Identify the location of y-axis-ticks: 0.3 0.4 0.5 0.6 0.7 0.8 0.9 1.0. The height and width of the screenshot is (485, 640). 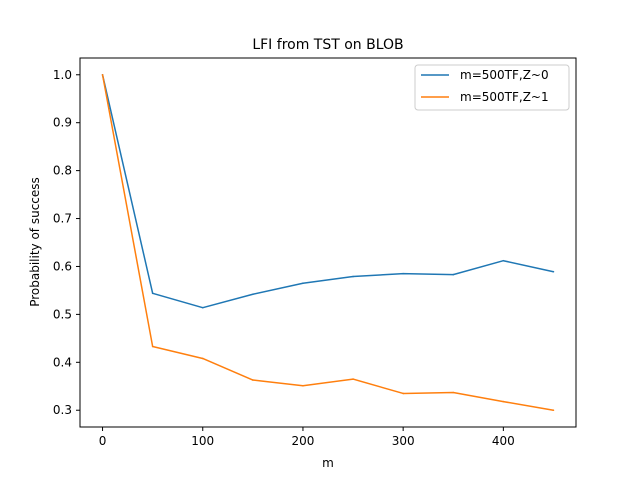
(66, 242).